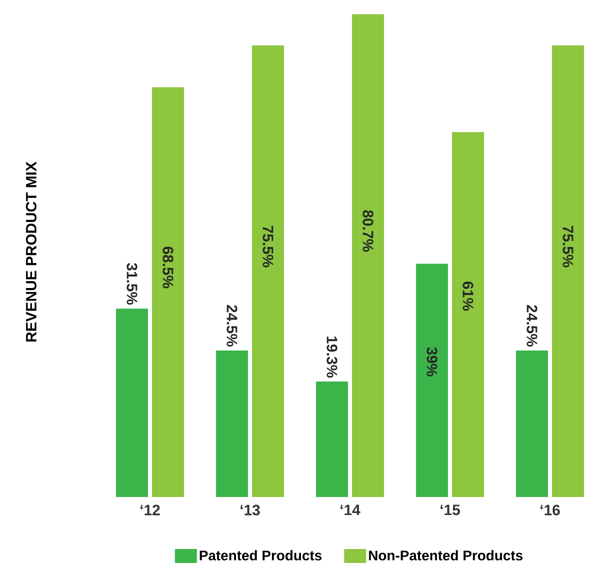 Image resolution: width=606 pixels, height=575 pixels. I want to click on data-label: 39%, so click(432, 361).